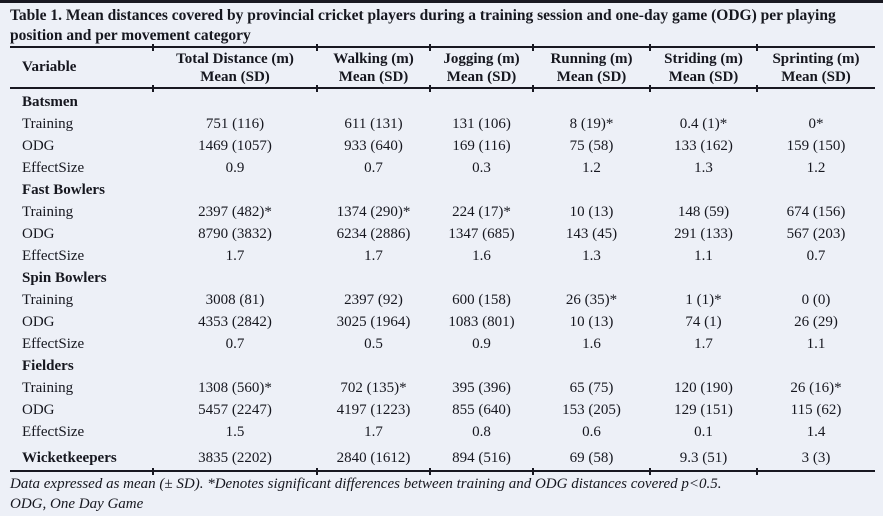 The width and height of the screenshot is (883, 516). What do you see at coordinates (235, 388) in the screenshot?
I see `cell: 1308 (560)*` at bounding box center [235, 388].